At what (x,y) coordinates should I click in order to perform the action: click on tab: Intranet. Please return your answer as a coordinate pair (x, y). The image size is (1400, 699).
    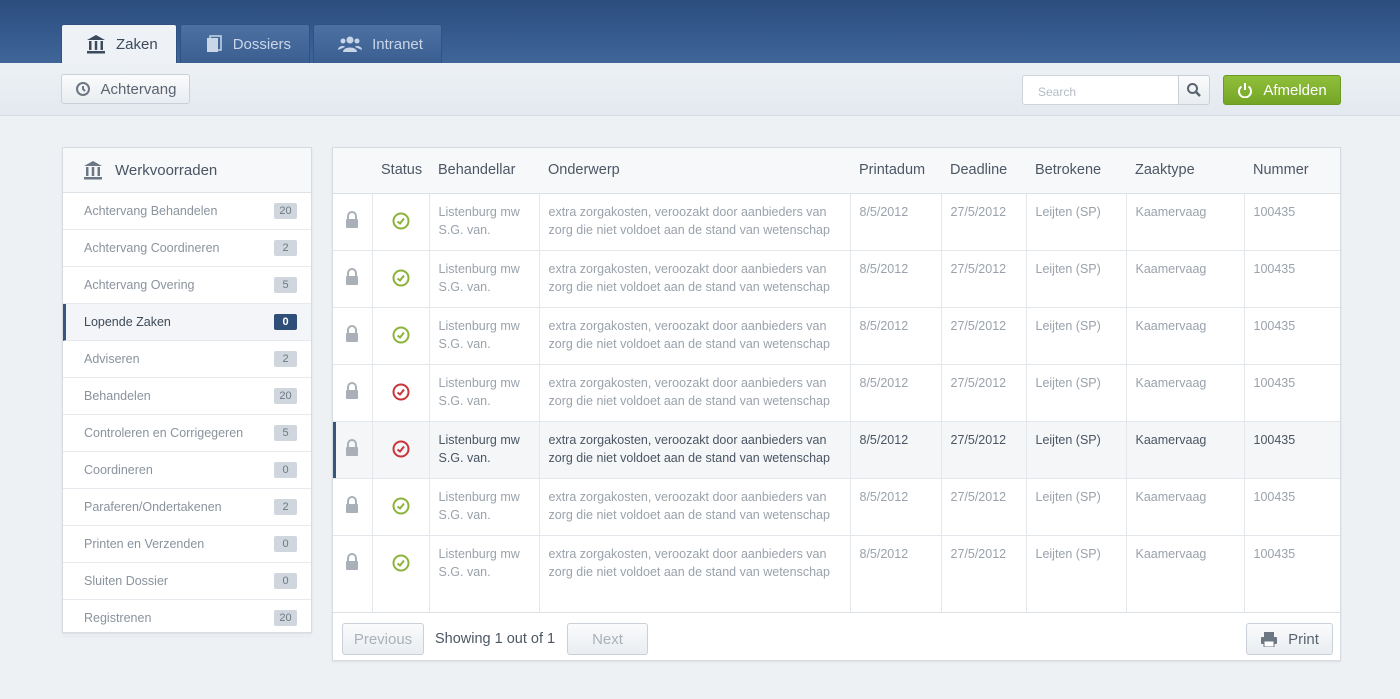
    Looking at the image, I should click on (377, 43).